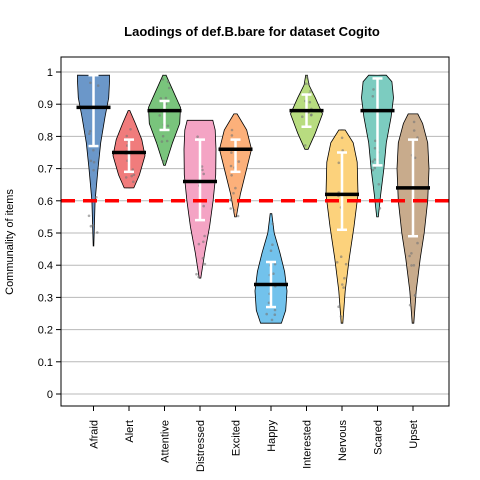 The image size is (480, 480). I want to click on y-tick-label: 0.7, so click(45, 170).